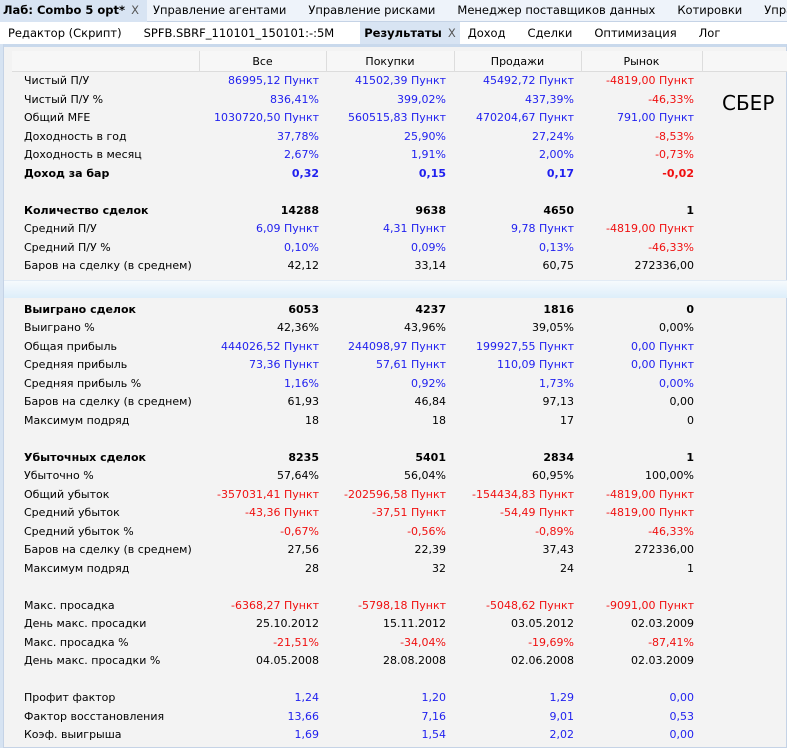 The width and height of the screenshot is (787, 748). What do you see at coordinates (414, 660) in the screenshot?
I see `cell-value: 28.08.2008` at bounding box center [414, 660].